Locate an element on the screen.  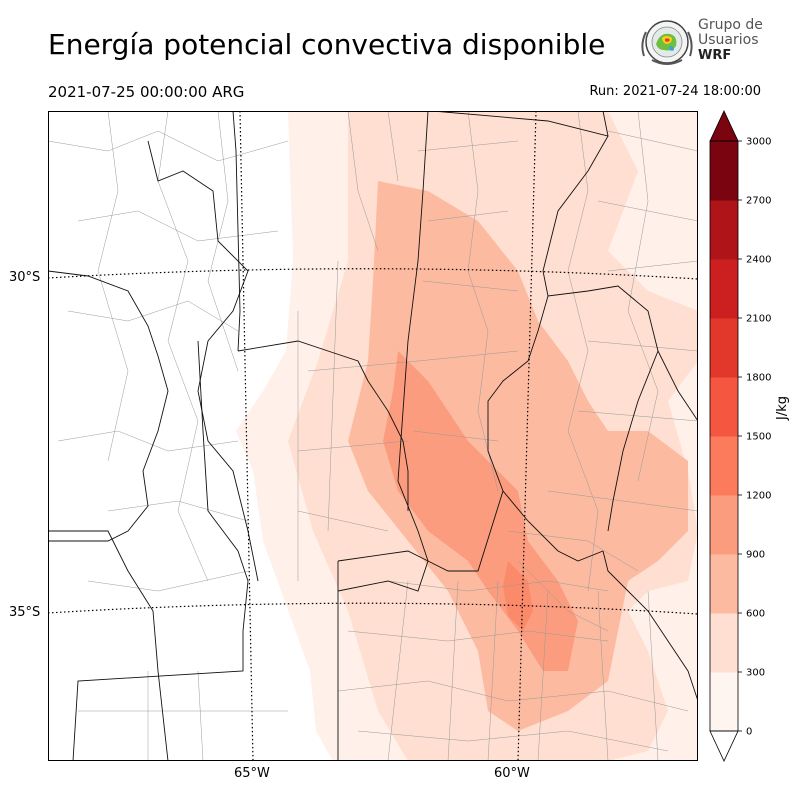
parallel-30s is located at coordinates (373, 274).